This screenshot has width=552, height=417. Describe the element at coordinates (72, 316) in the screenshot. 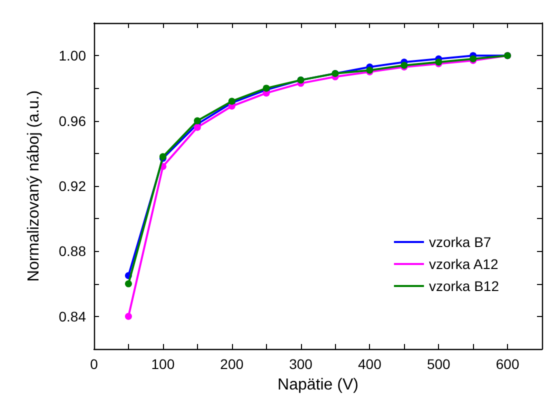

I see `y-tick-label: 0.84` at that location.